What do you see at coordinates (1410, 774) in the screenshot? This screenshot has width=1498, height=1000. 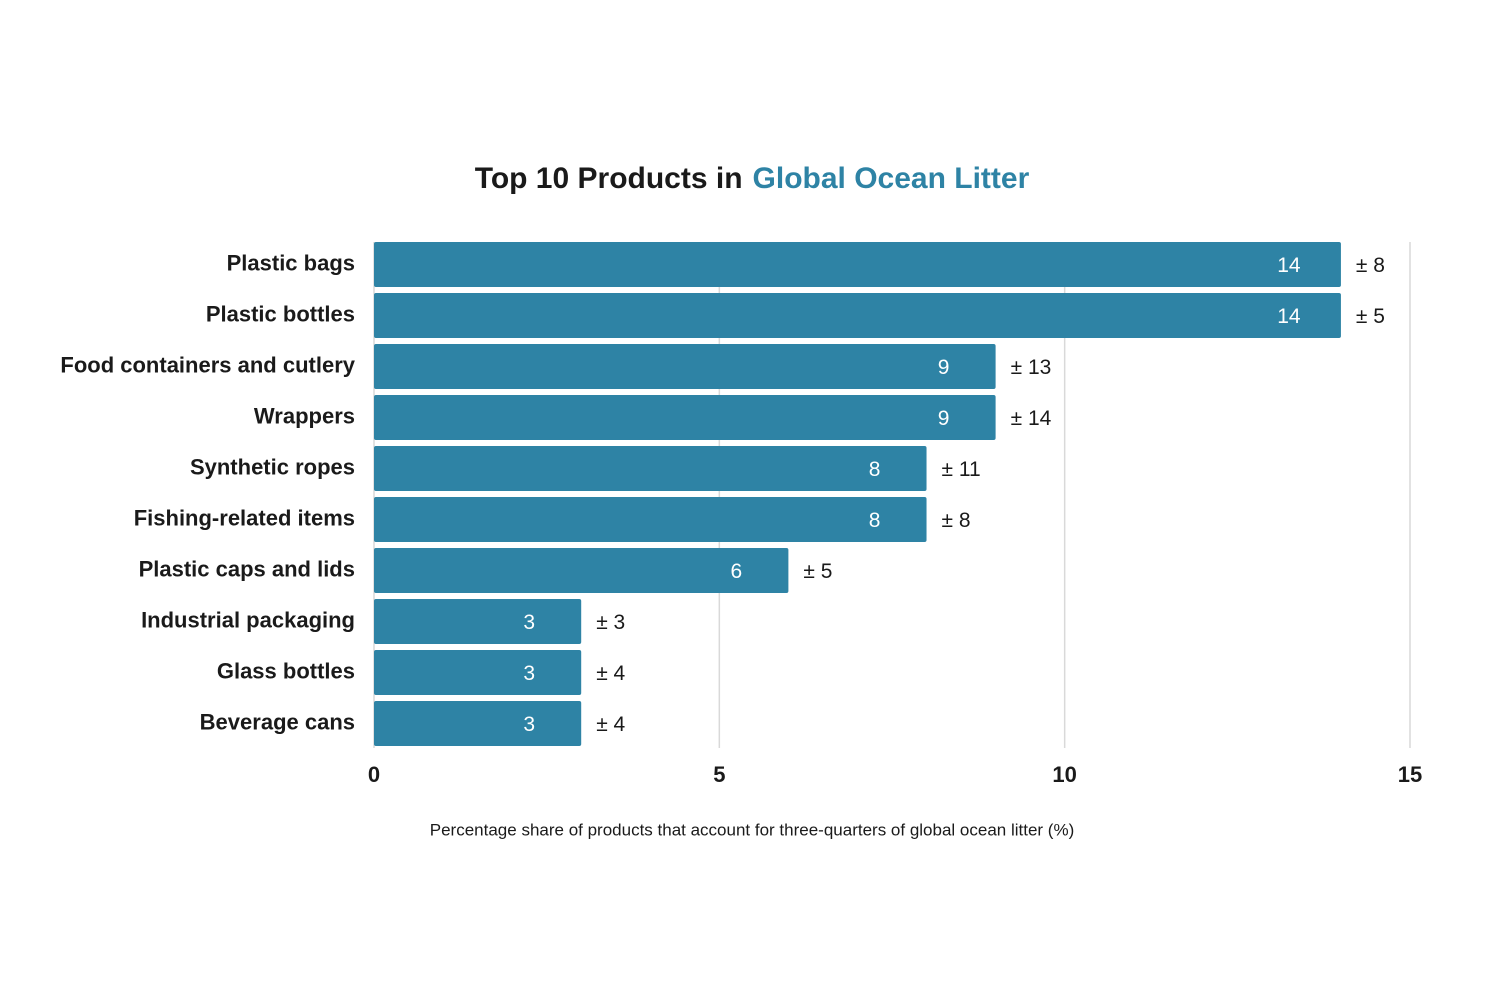 I see `x-tick-label: 15` at bounding box center [1410, 774].